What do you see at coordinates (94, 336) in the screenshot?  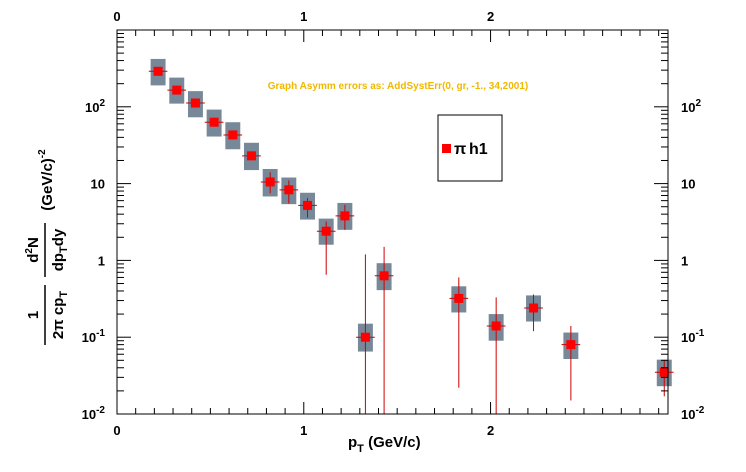 I see `y-tick-label-left: 10⁻¹` at bounding box center [94, 336].